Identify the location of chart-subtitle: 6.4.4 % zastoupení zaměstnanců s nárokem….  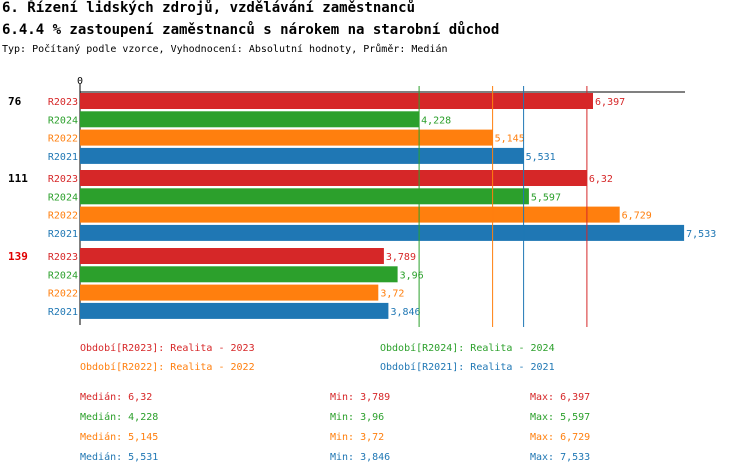
(251, 30).